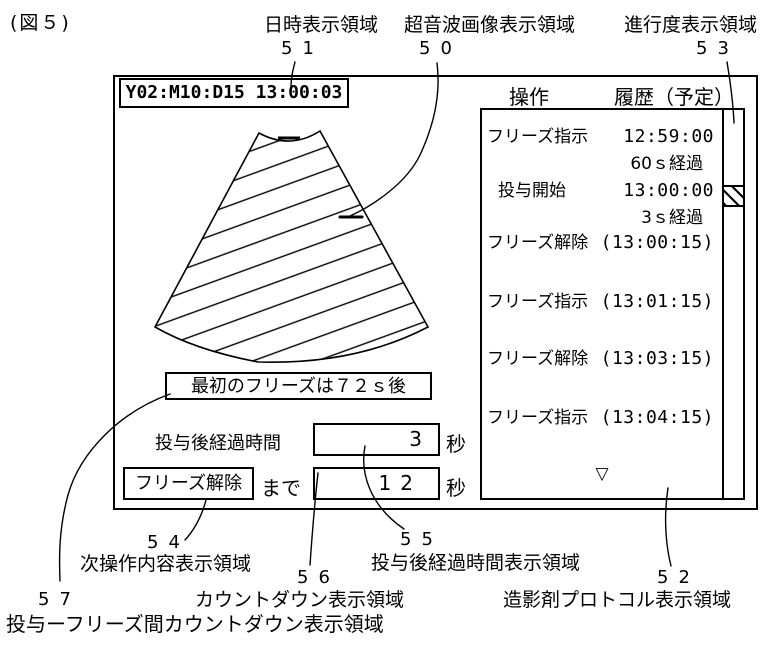 The width and height of the screenshot is (775, 648). Describe the element at coordinates (168, 542) in the screenshot. I see `callout-num-54: 54` at that location.